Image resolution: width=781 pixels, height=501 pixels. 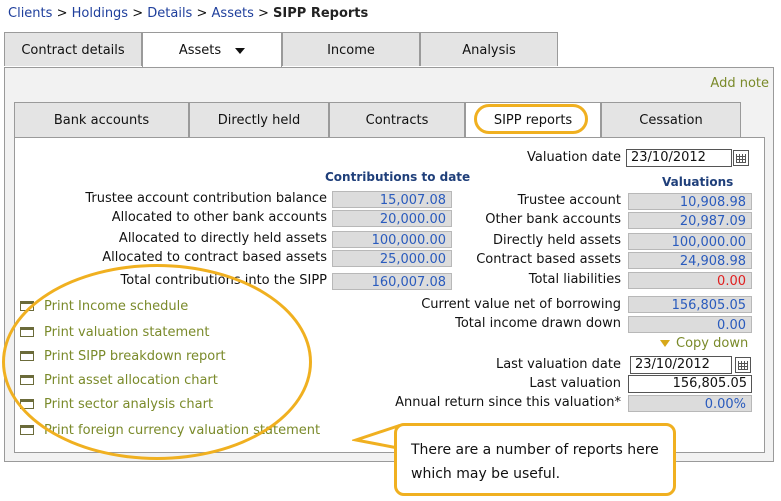 I want to click on valuation-value: 100,000.00, so click(x=690, y=241).